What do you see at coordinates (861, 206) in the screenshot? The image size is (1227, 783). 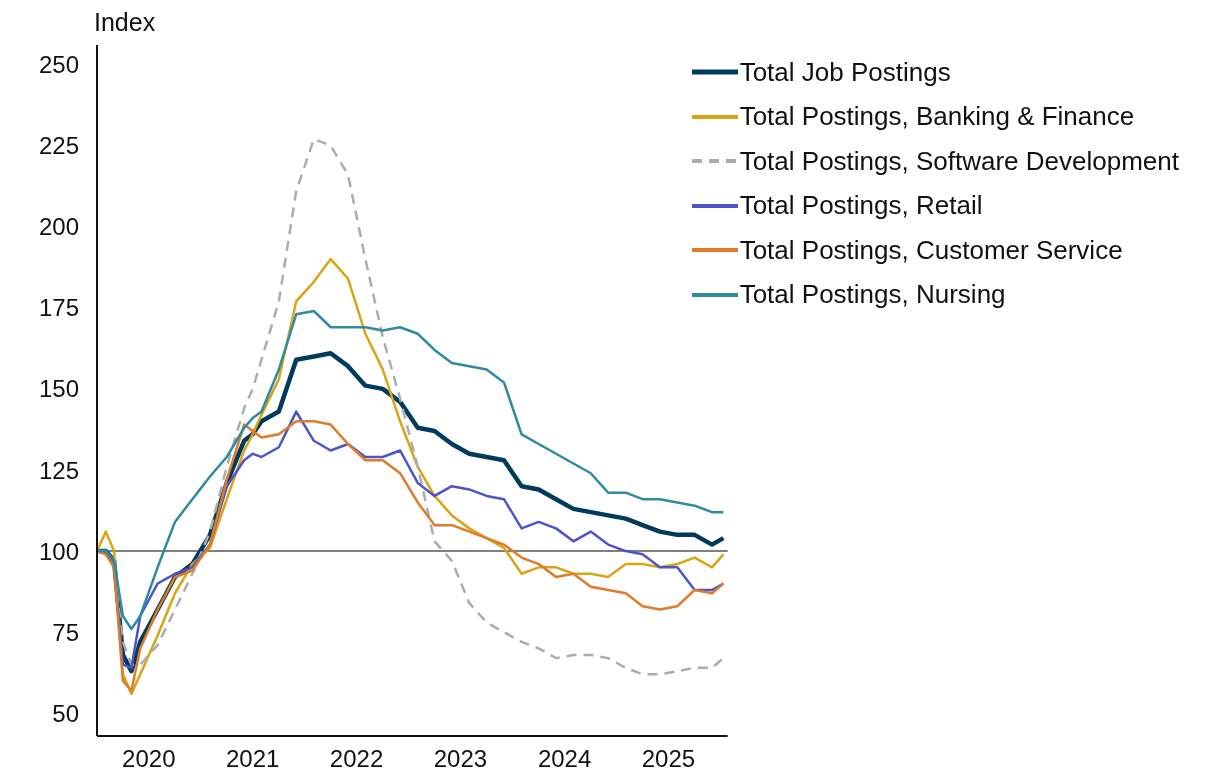 I see `legend-label: Total Postings, Retail` at bounding box center [861, 206].